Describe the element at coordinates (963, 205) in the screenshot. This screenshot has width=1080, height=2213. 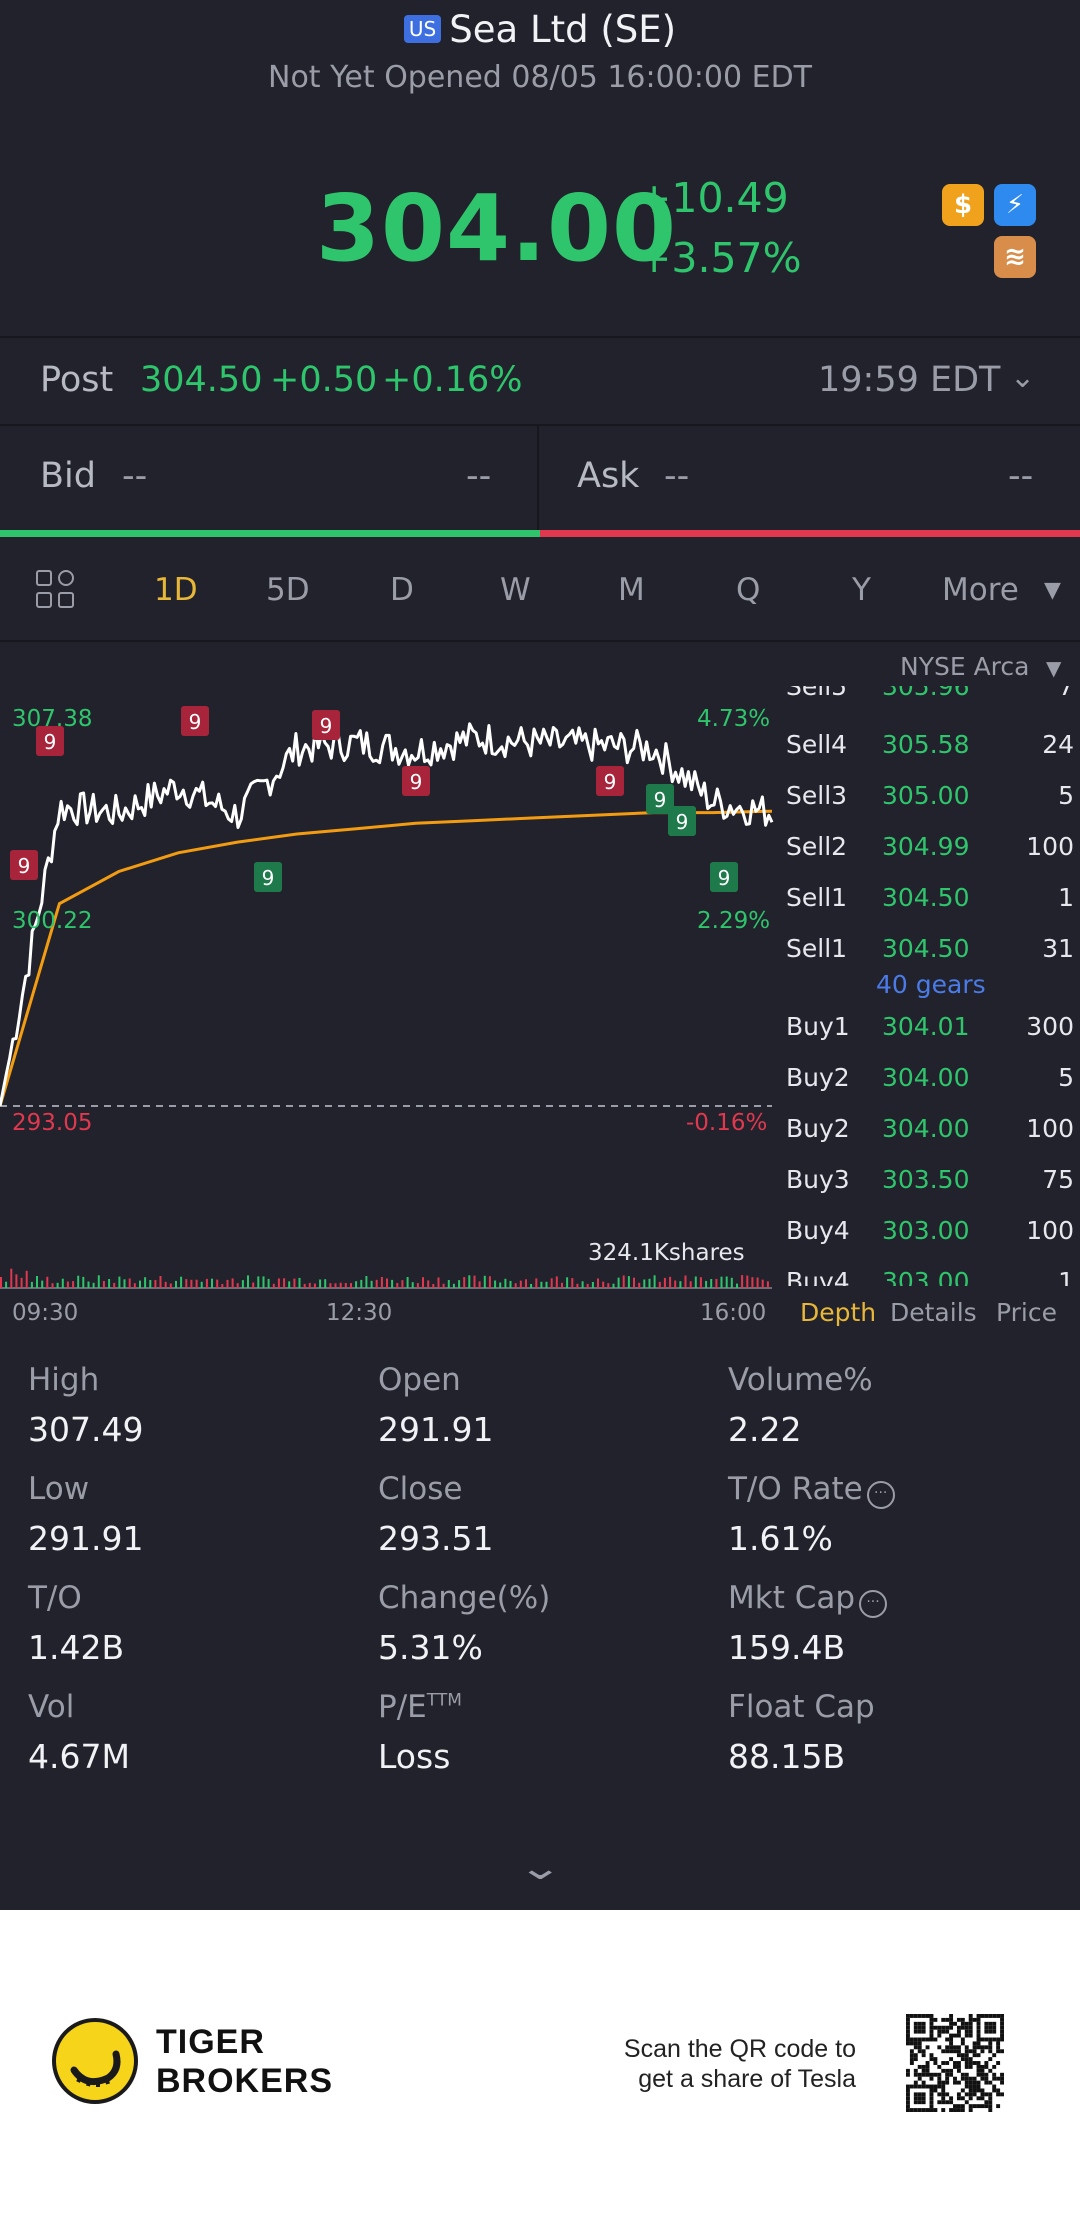
I see `dollar-icon: $` at that location.